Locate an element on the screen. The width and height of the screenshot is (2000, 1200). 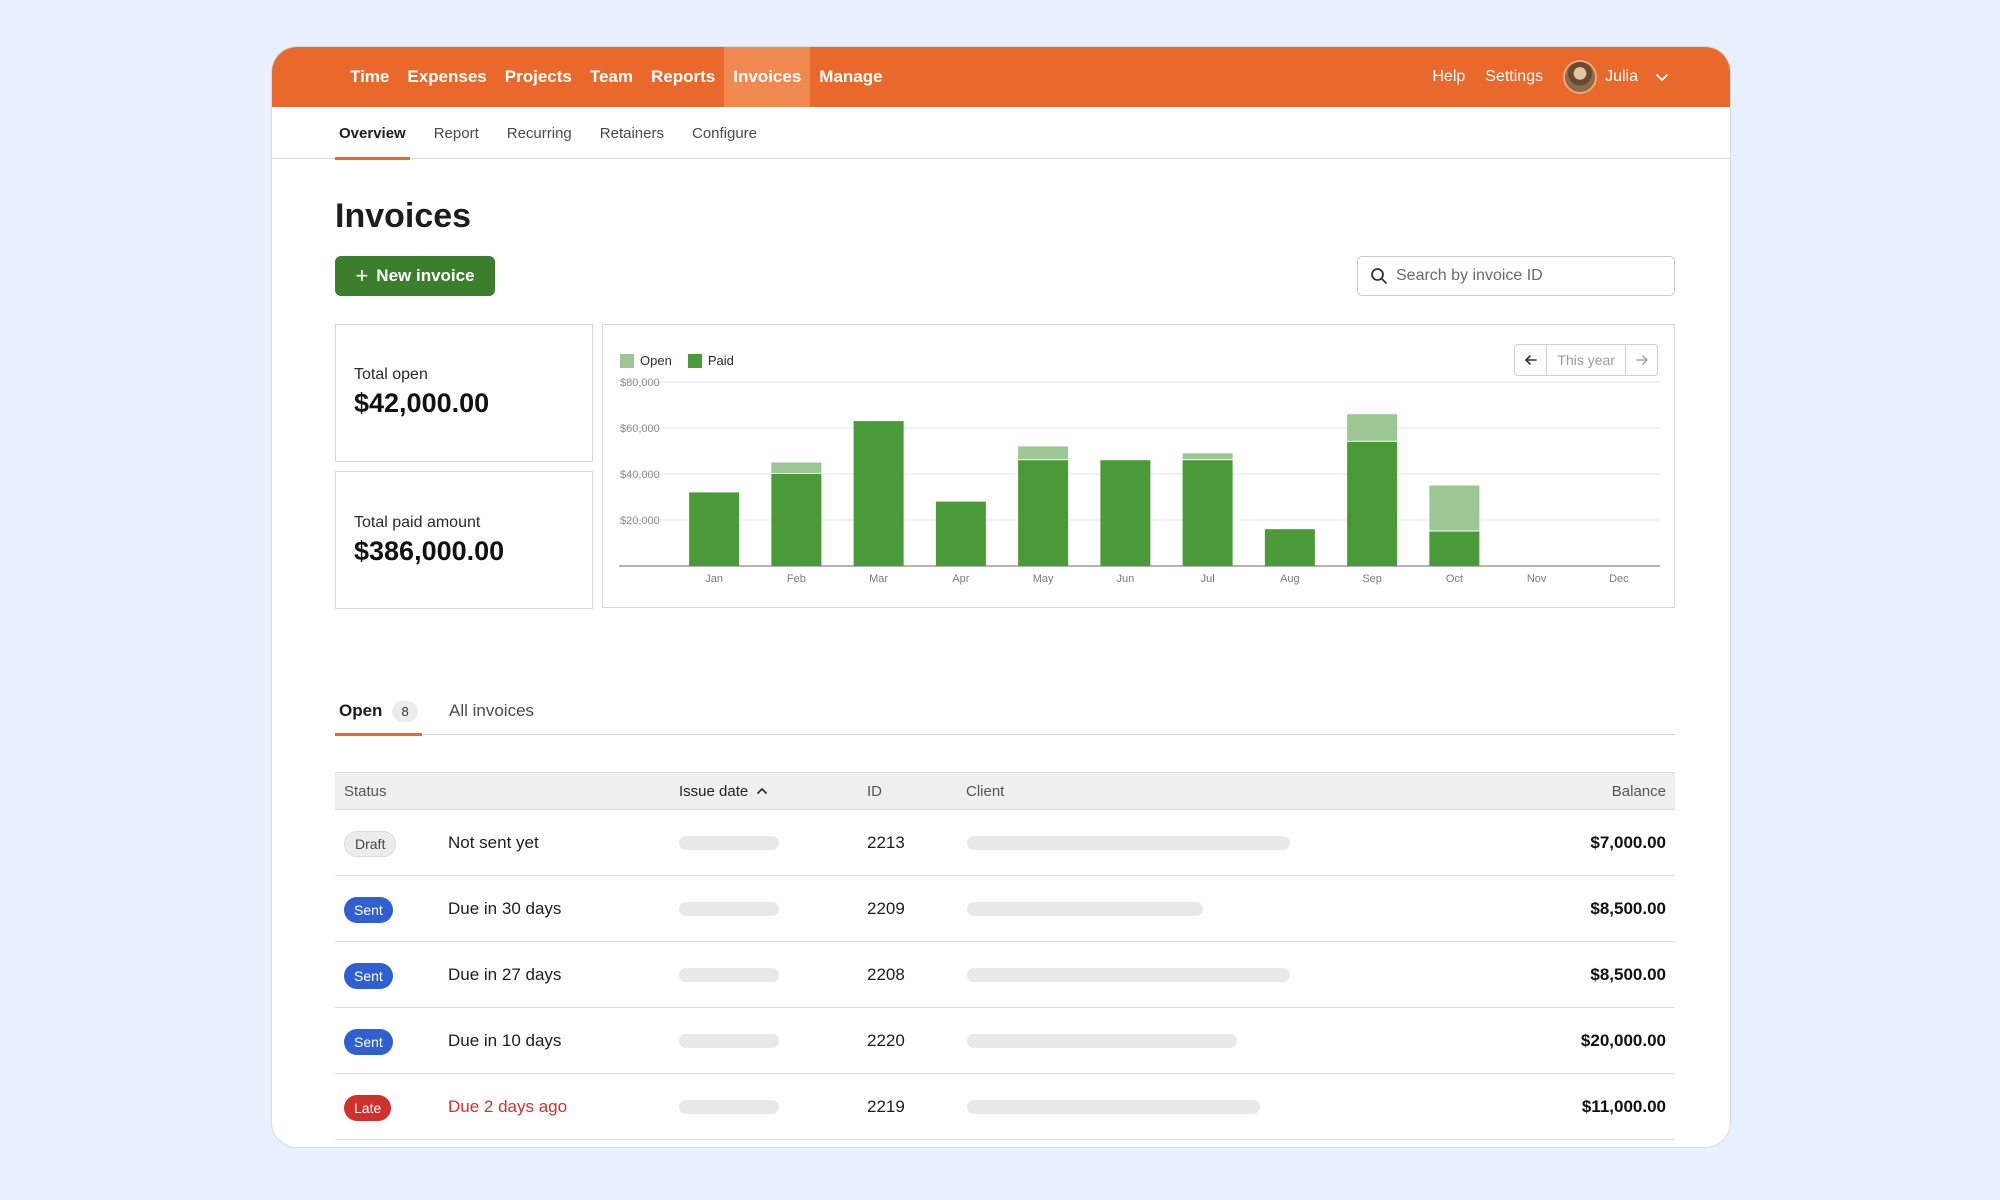
legend-paid-label: Paid is located at coordinates (720, 360).